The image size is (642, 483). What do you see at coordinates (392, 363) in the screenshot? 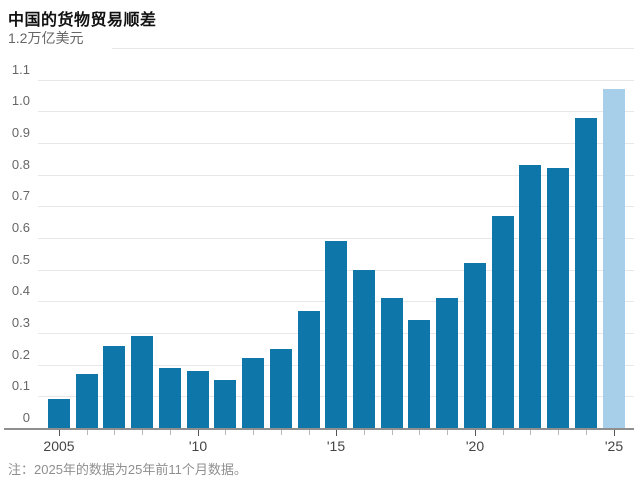
I see `bar-2017` at bounding box center [392, 363].